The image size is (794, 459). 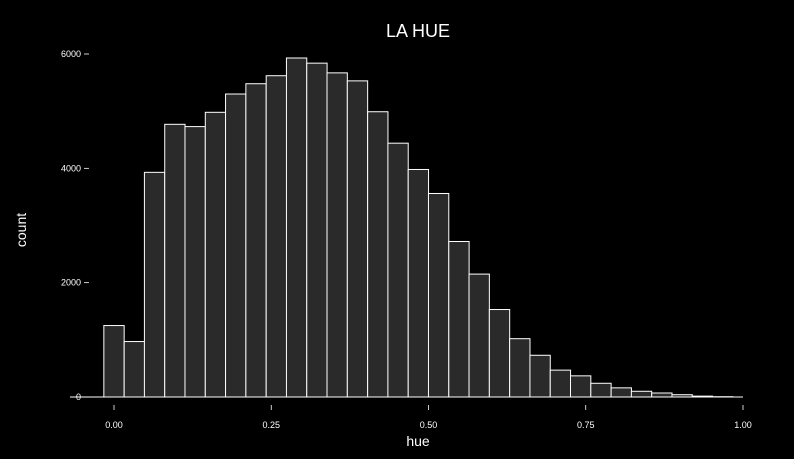 I want to click on x-axis-ticks: 0.00 0.25 0.50 0.75 1.00, so click(x=428, y=417).